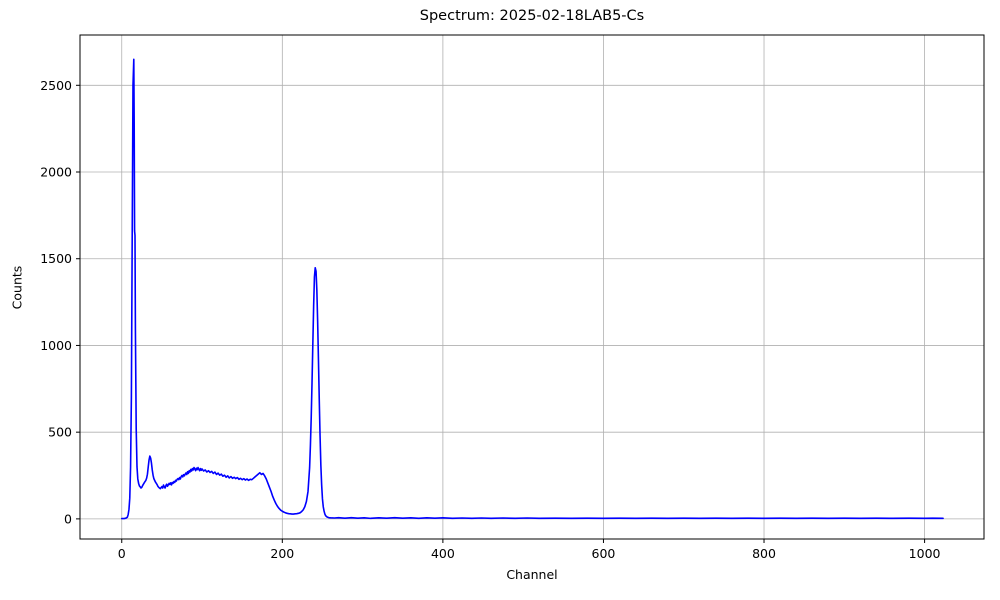 Image resolution: width=1000 pixels, height=600 pixels. What do you see at coordinates (764, 553) in the screenshot?
I see `x-tick-label: 800` at bounding box center [764, 553].